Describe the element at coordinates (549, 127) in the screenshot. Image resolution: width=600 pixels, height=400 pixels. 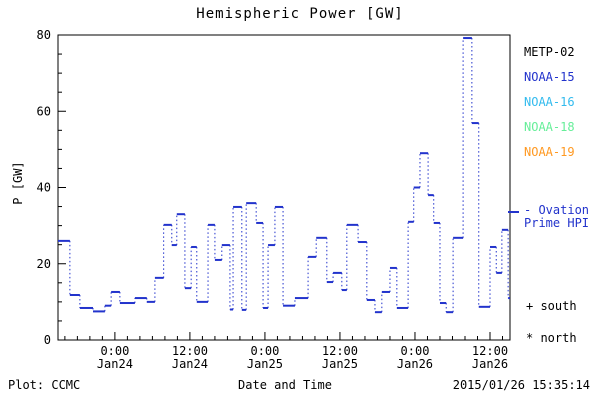
I see `legend-item-noaa-18: NOAA-18` at that location.